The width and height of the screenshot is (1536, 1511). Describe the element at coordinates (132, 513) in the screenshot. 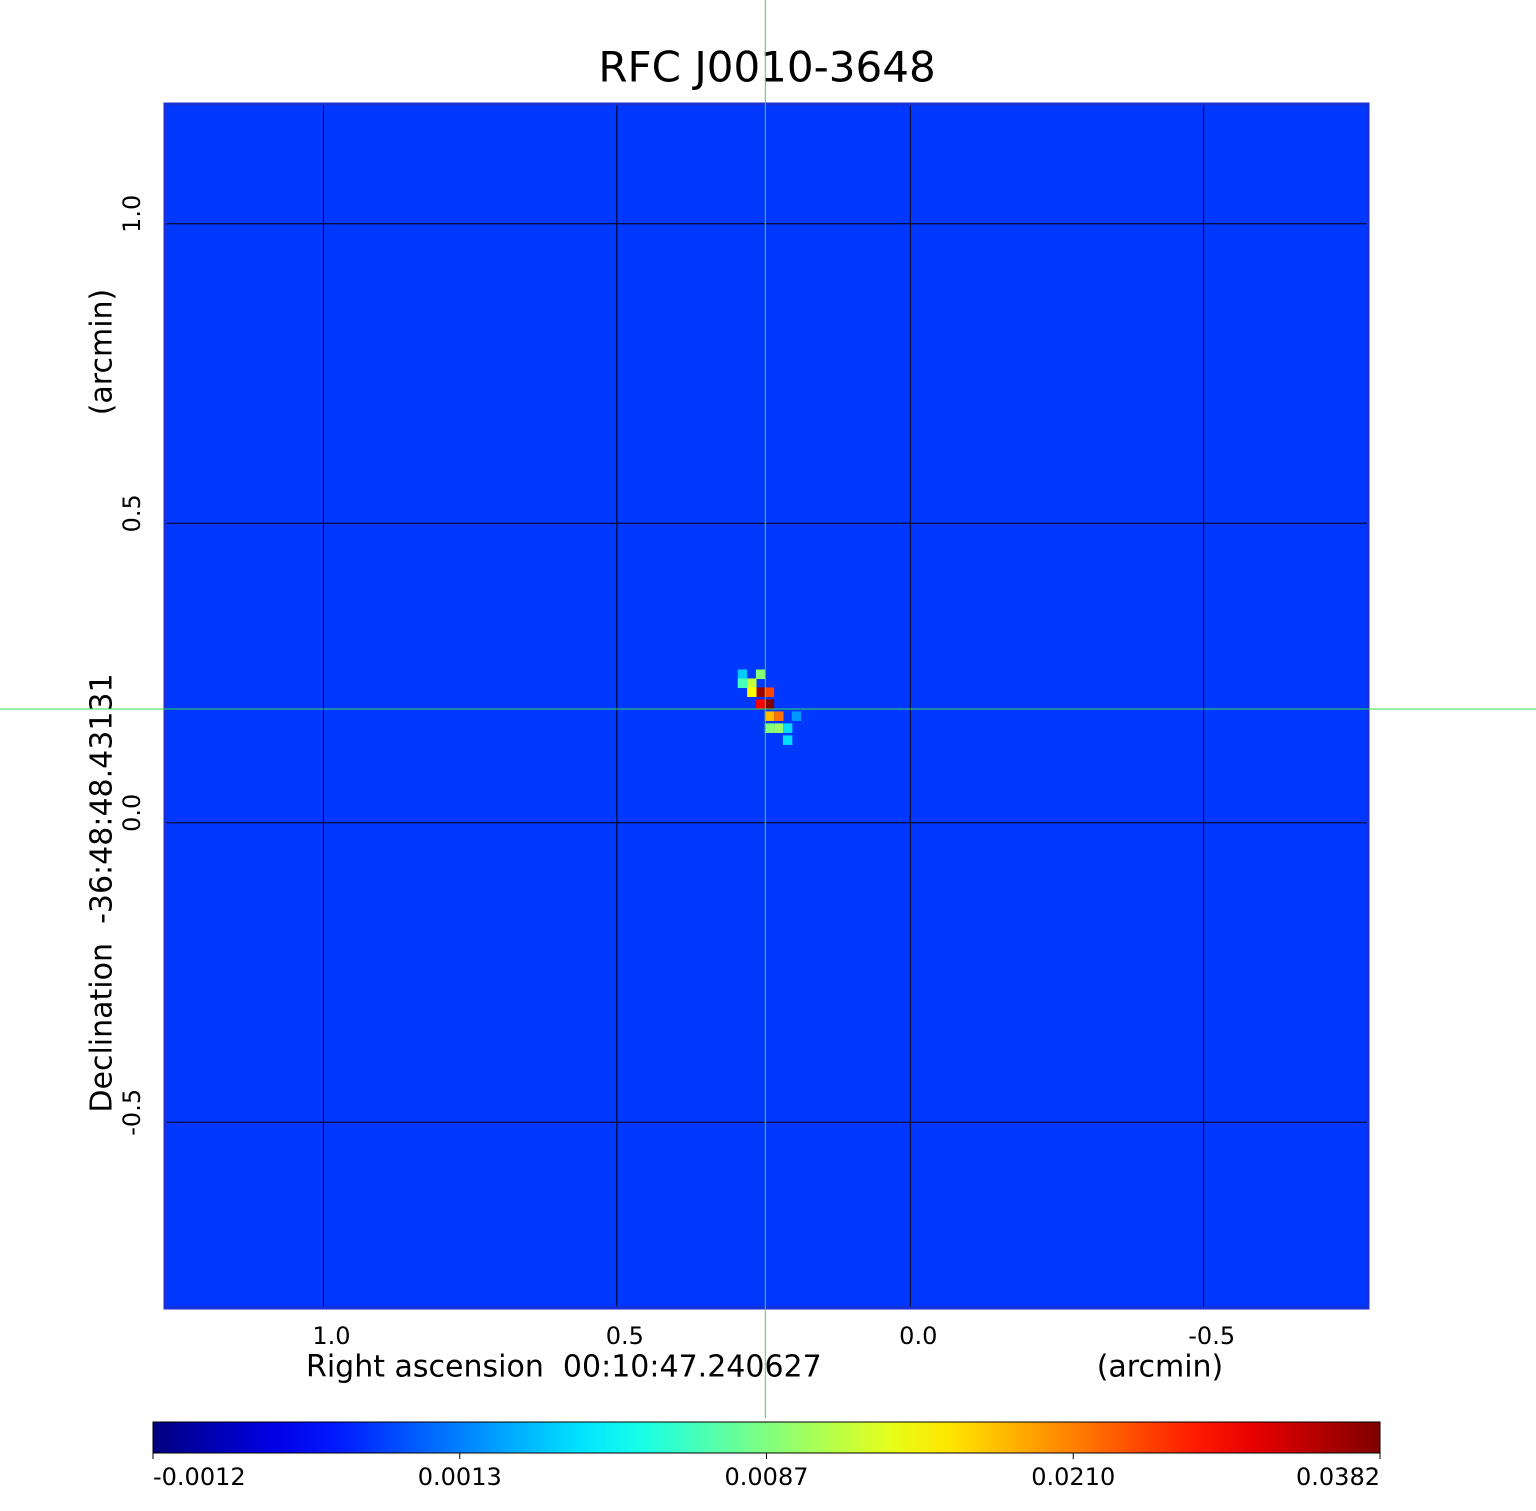

I see `y-tick-label: 0.5` at that location.